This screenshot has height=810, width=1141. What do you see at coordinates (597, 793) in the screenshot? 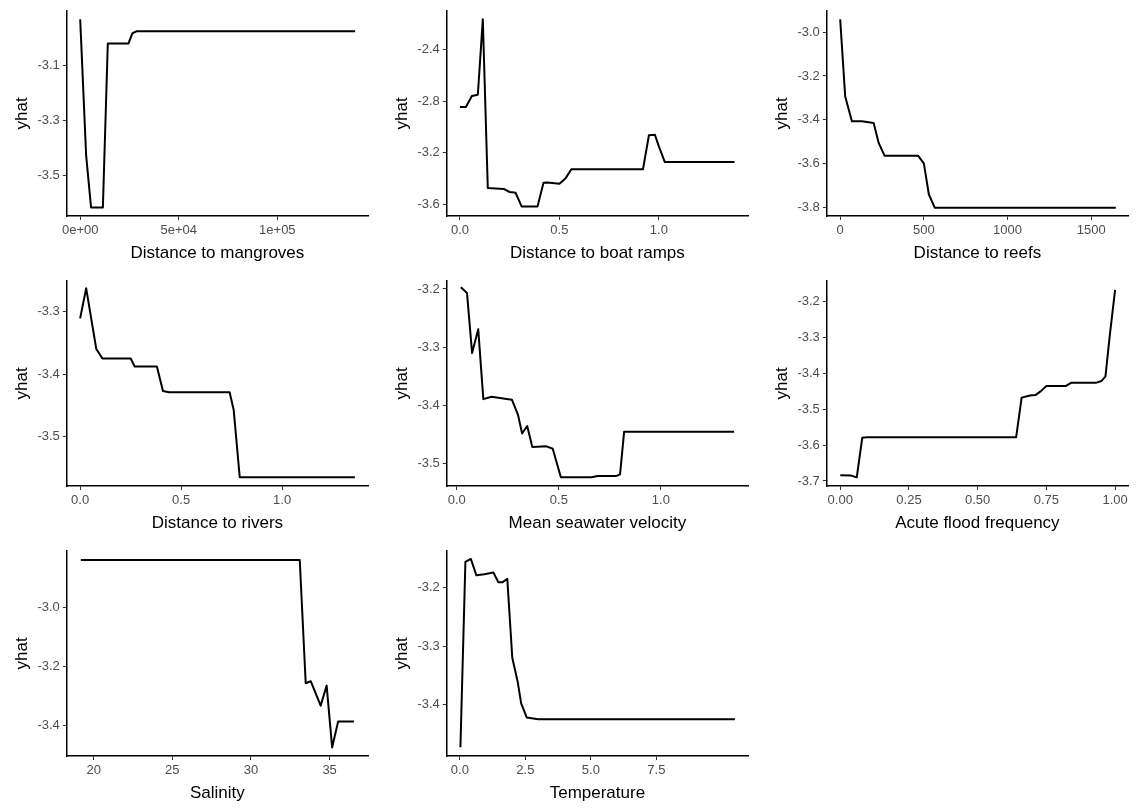
I see `x-axis-title: Temperature` at bounding box center [597, 793].